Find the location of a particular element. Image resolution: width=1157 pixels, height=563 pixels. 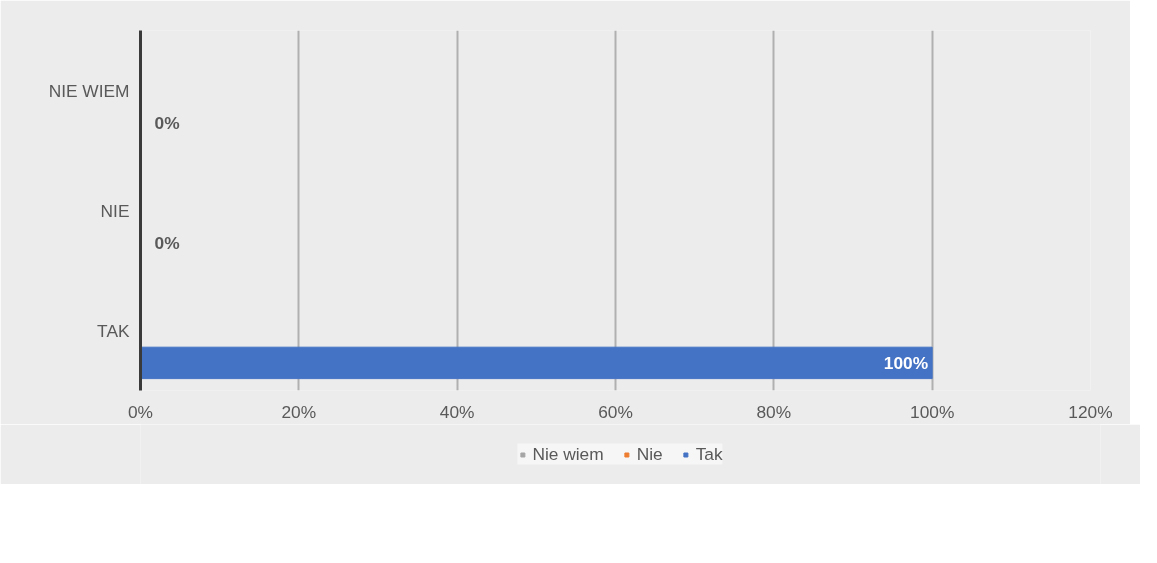

legend-label: Nie is located at coordinates (649, 454).